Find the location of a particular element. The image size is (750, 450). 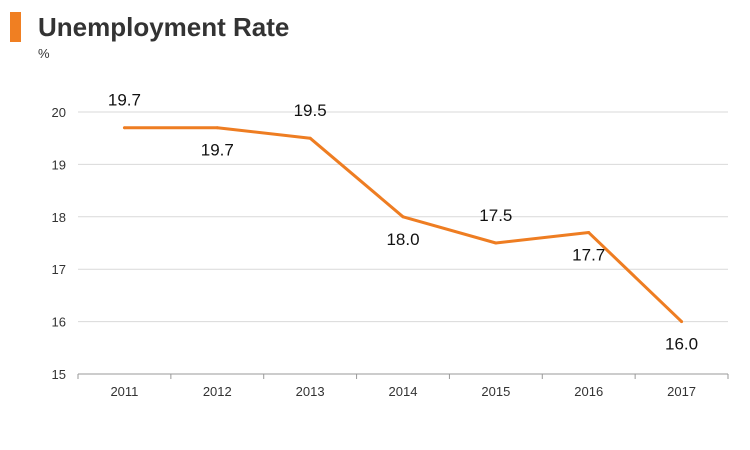

data-label: 18.0 is located at coordinates (402, 239).